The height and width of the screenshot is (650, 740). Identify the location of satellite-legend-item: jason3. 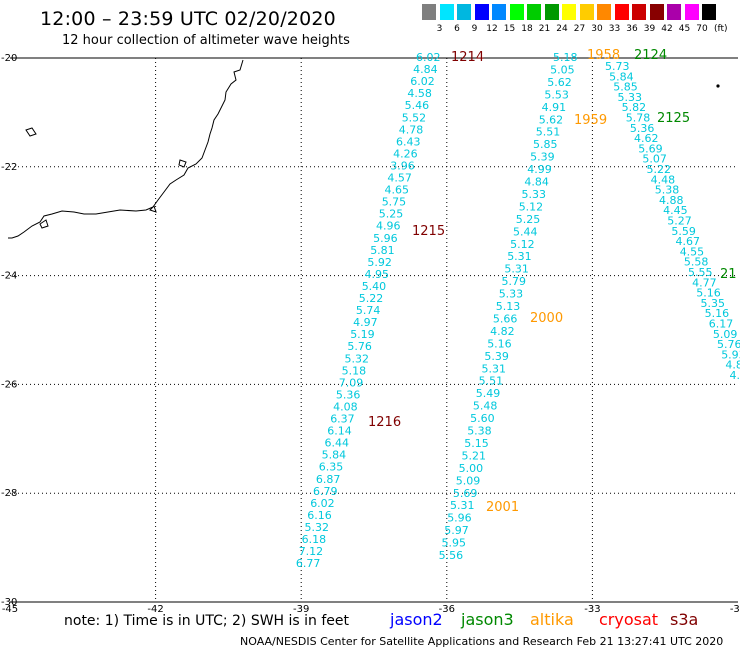
(487, 619).